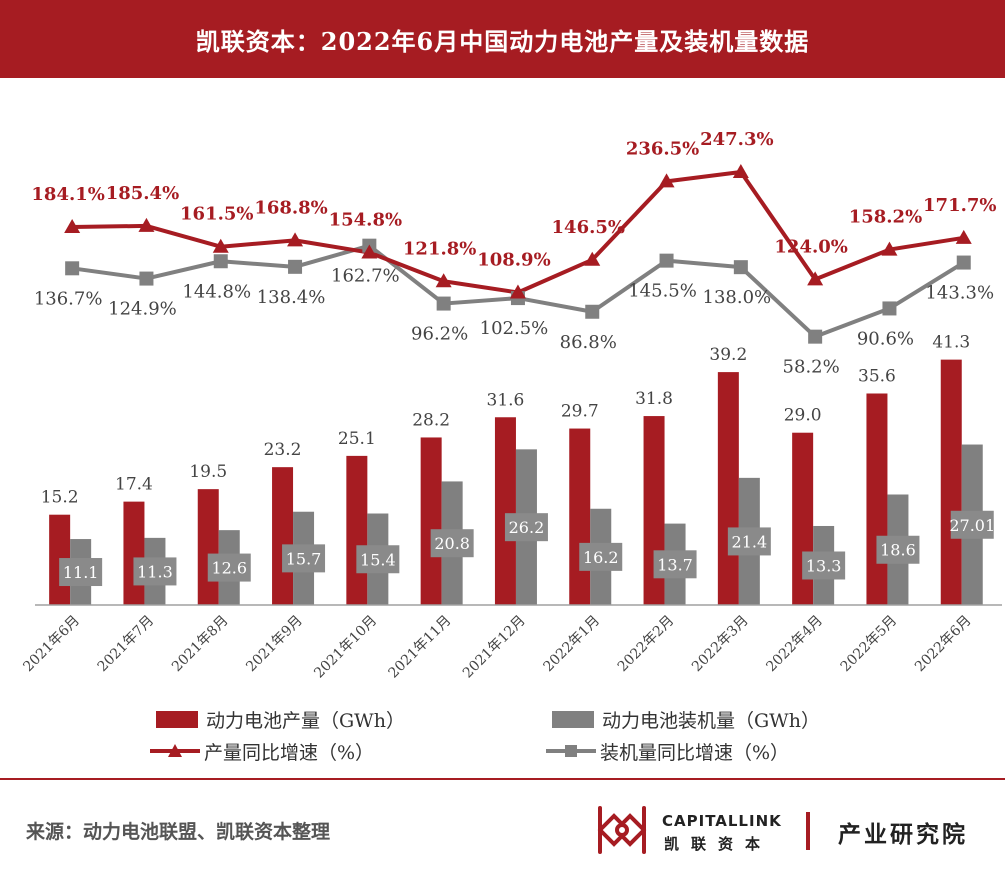 The image size is (1005, 872). What do you see at coordinates (357, 439) in the screenshot?
I see `bar-production-label: 25.1` at bounding box center [357, 439].